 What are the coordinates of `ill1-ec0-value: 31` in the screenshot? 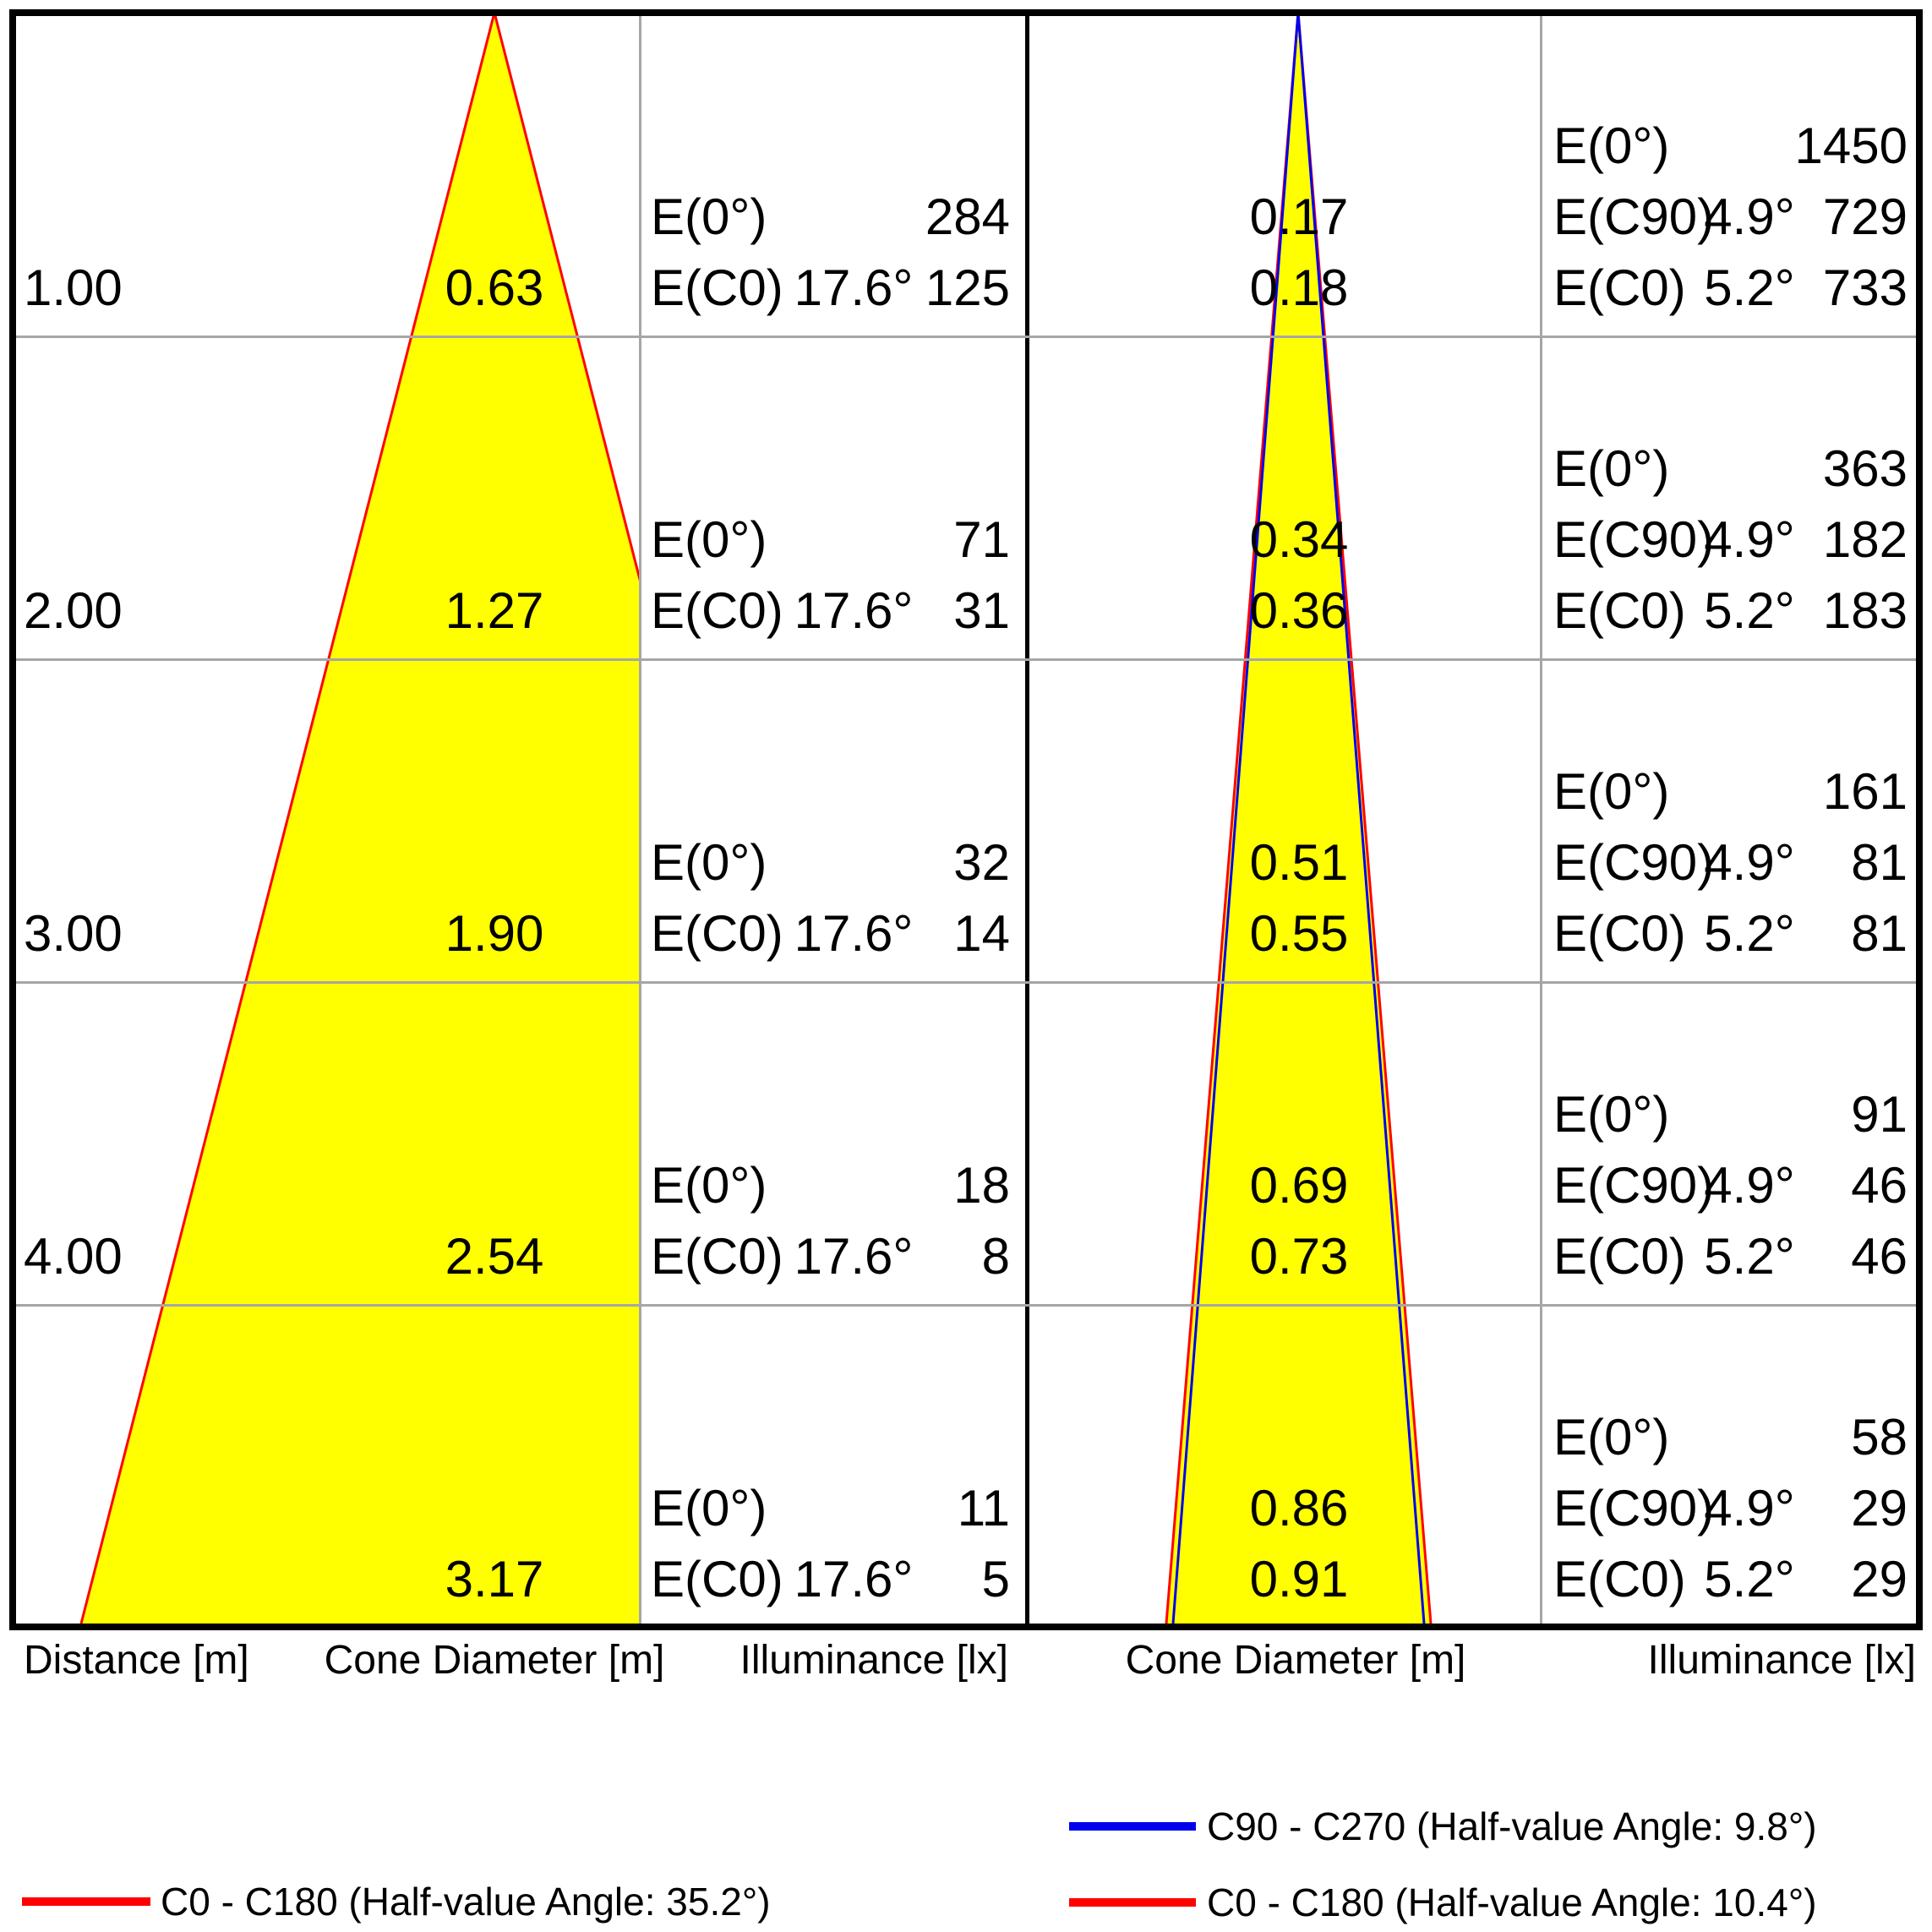 It's located at (981, 610).